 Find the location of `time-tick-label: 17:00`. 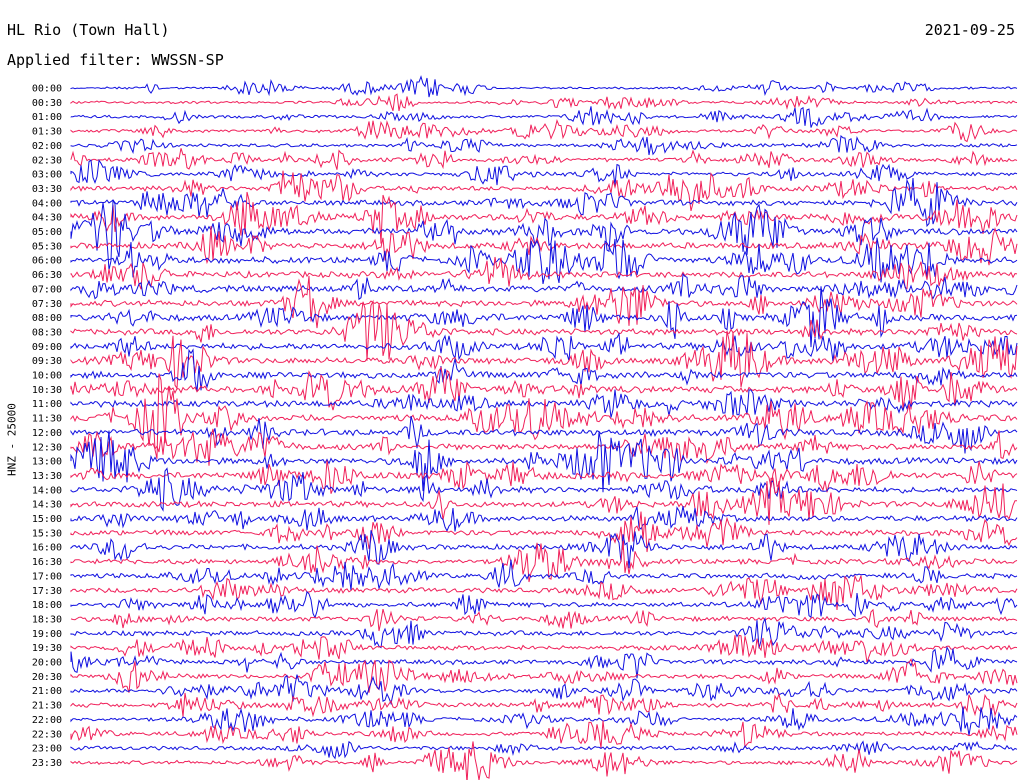

time-tick-label: 17:00 is located at coordinates (47, 576).